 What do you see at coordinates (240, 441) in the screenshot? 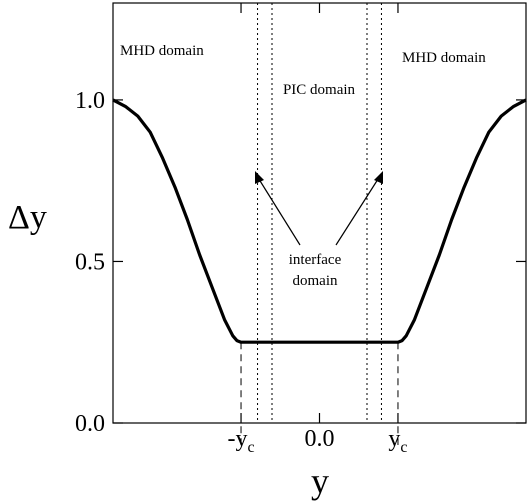
I see `x-tick-label-0: -yc` at bounding box center [240, 441].